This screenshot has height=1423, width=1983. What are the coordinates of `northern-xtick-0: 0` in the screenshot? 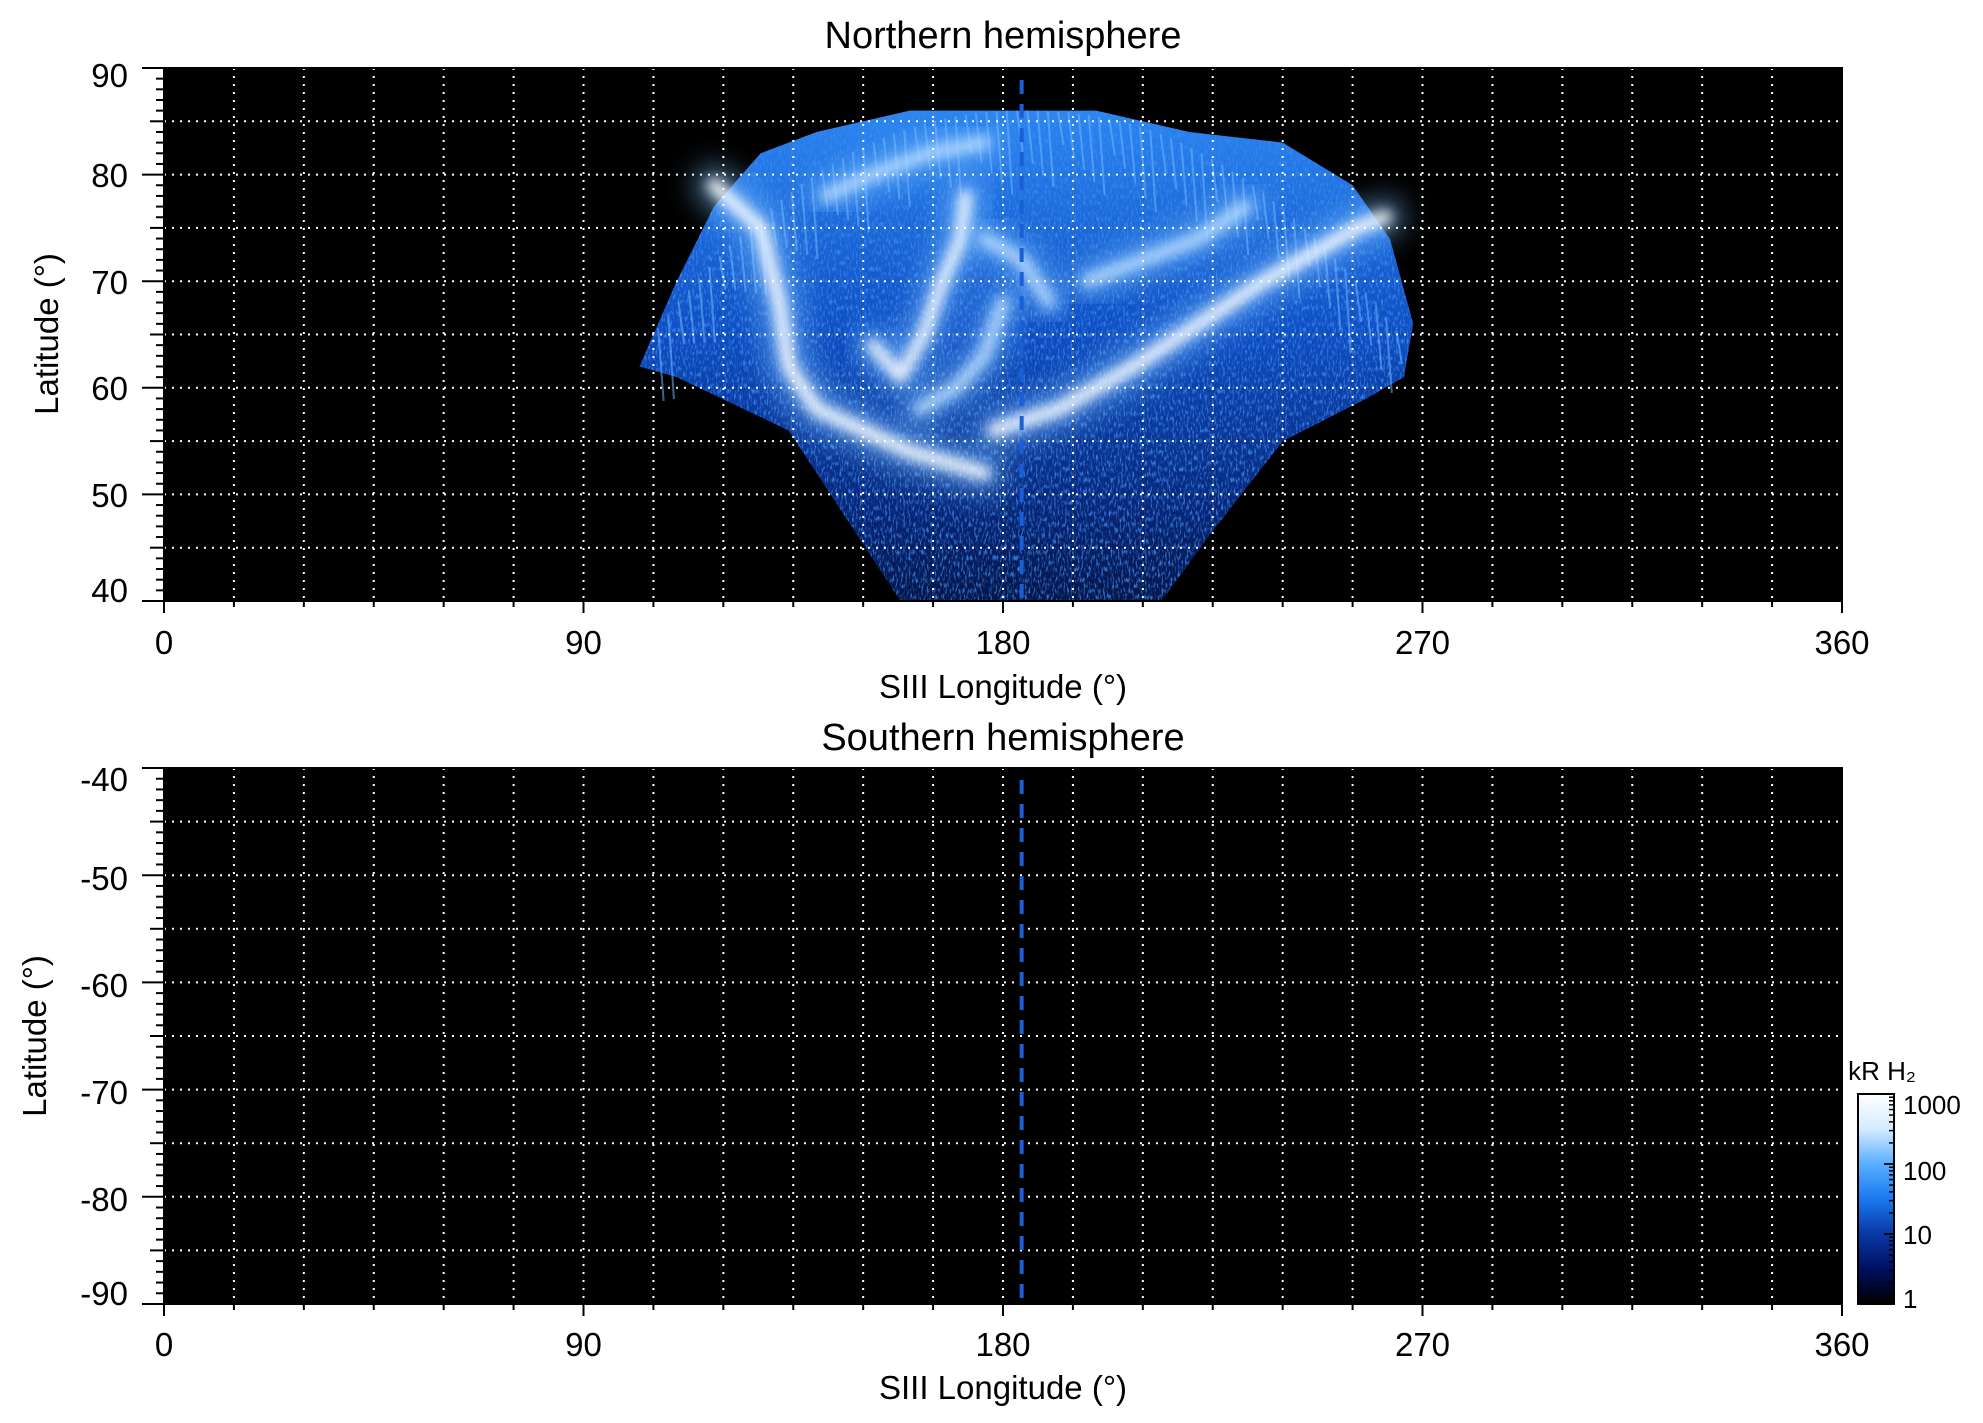 It's located at (164, 642).